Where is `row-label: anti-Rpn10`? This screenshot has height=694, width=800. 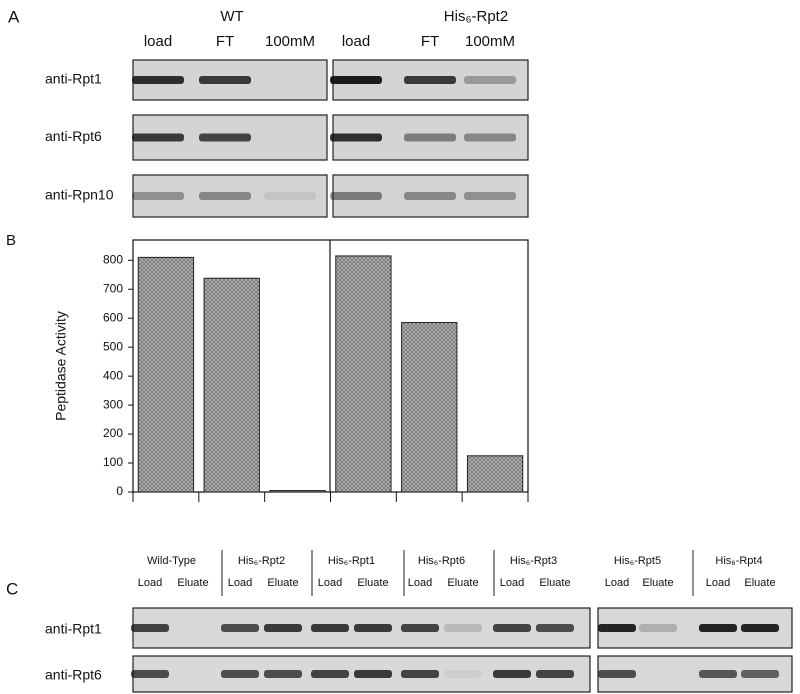 row-label: anti-Rpn10 is located at coordinates (79, 195).